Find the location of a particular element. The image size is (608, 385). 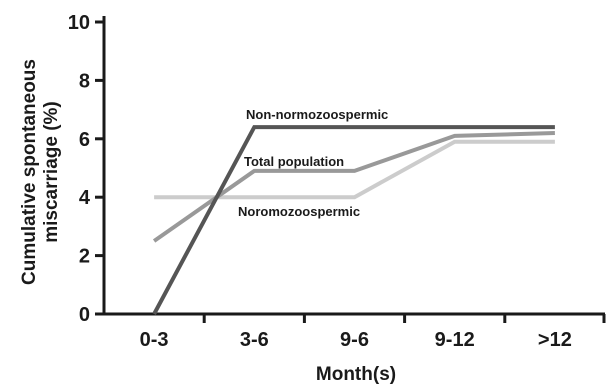

x-tick-label: >12 is located at coordinates (555, 340).